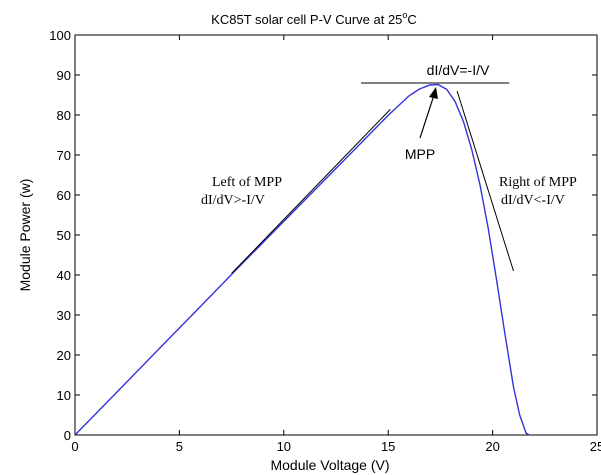 This screenshot has width=601, height=475. Describe the element at coordinates (64, 395) in the screenshot. I see `y-tick-label: 10` at that location.